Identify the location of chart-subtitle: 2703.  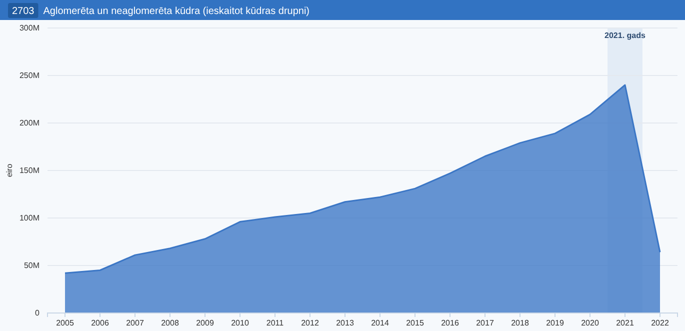
(23, 11).